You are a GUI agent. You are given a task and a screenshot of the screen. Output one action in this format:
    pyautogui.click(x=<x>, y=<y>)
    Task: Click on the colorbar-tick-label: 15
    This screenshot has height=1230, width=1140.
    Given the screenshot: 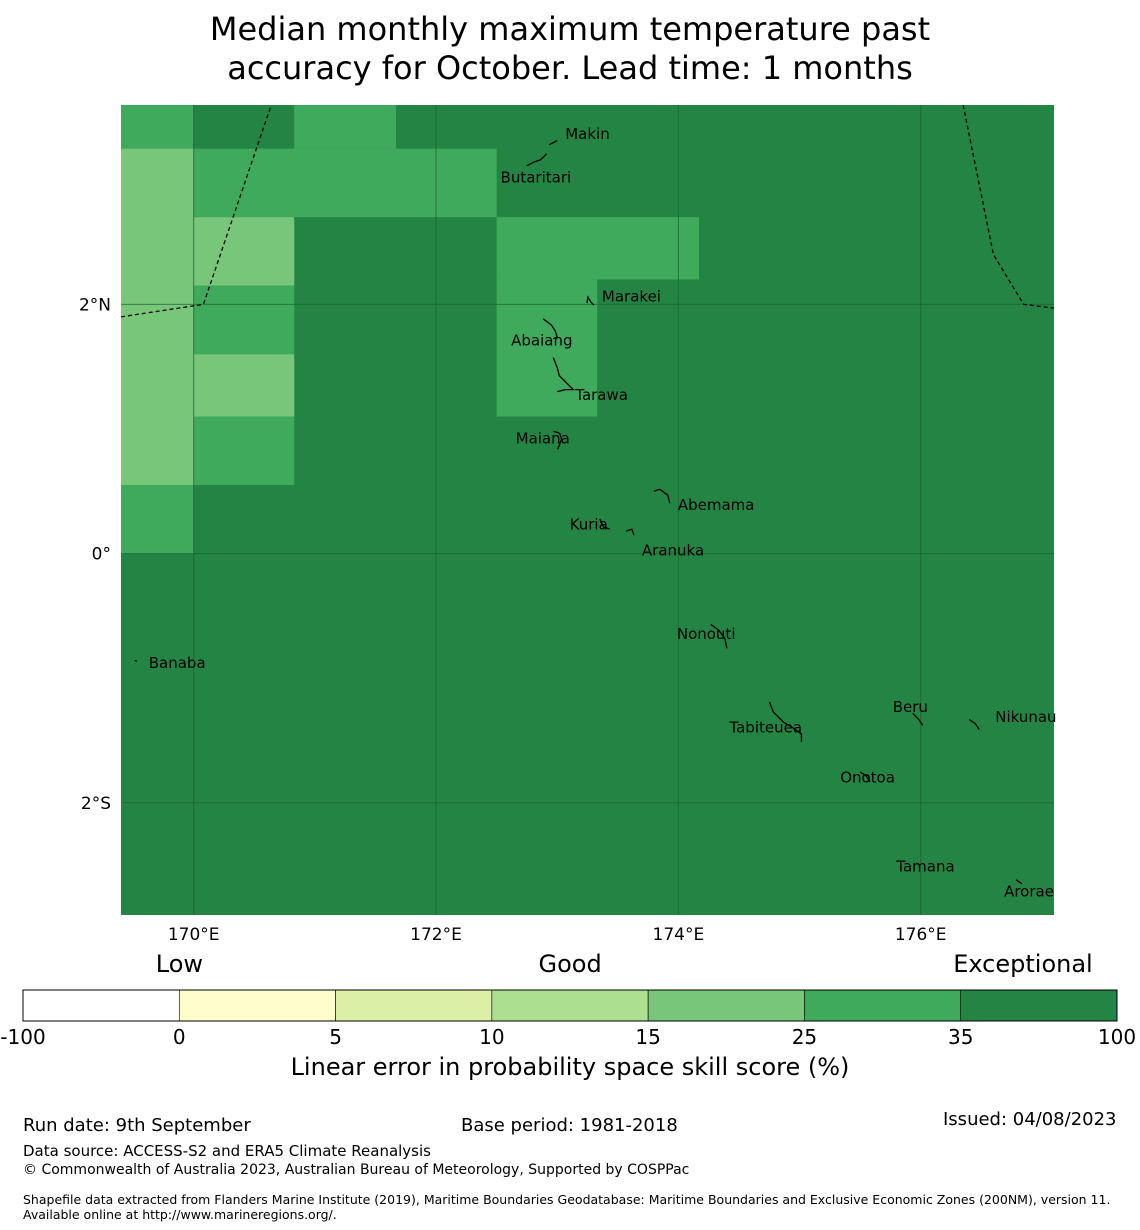 What is the action you would take?
    pyautogui.click(x=647, y=1037)
    